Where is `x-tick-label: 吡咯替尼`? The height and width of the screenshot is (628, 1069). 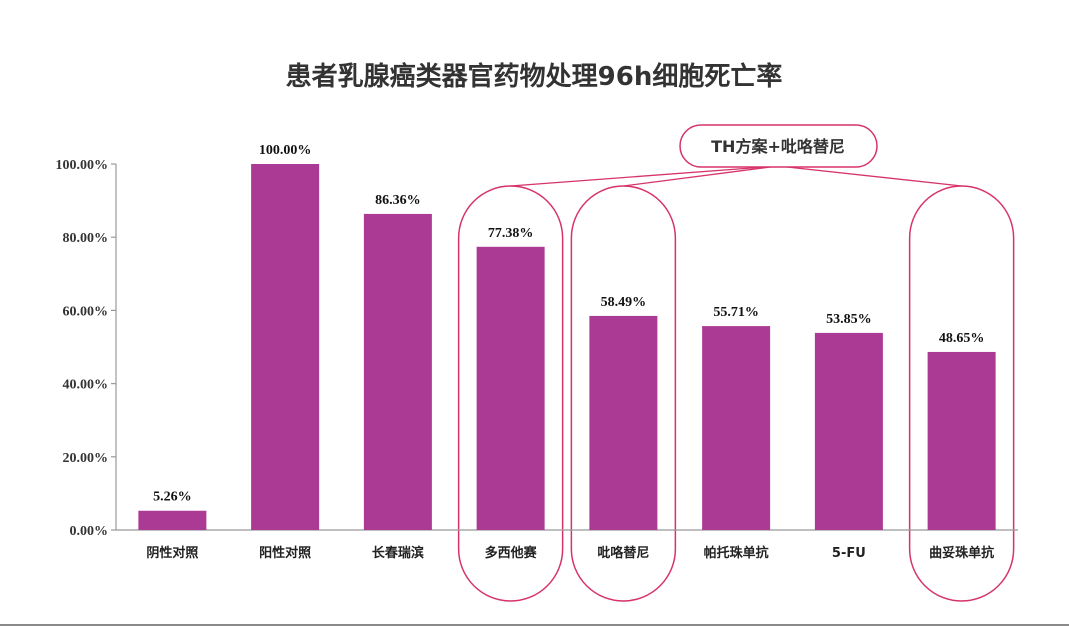
x-tick-label: 吡咯替尼 is located at coordinates (623, 553).